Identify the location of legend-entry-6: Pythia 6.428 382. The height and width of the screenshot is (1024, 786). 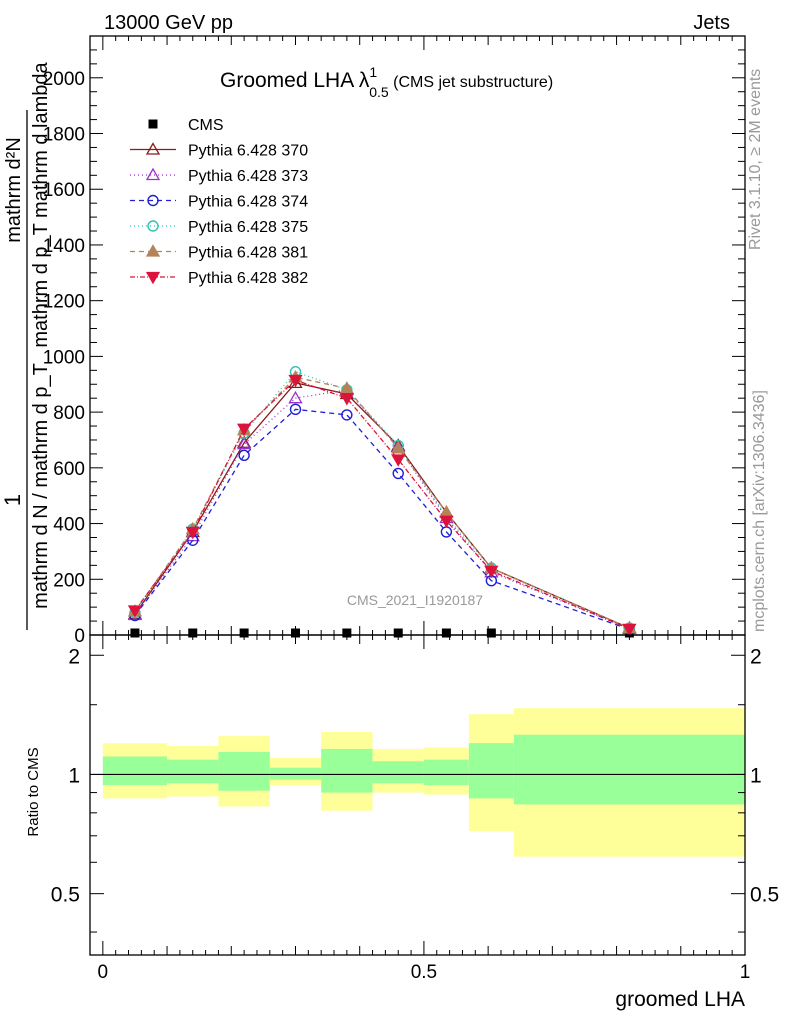
(219, 278).